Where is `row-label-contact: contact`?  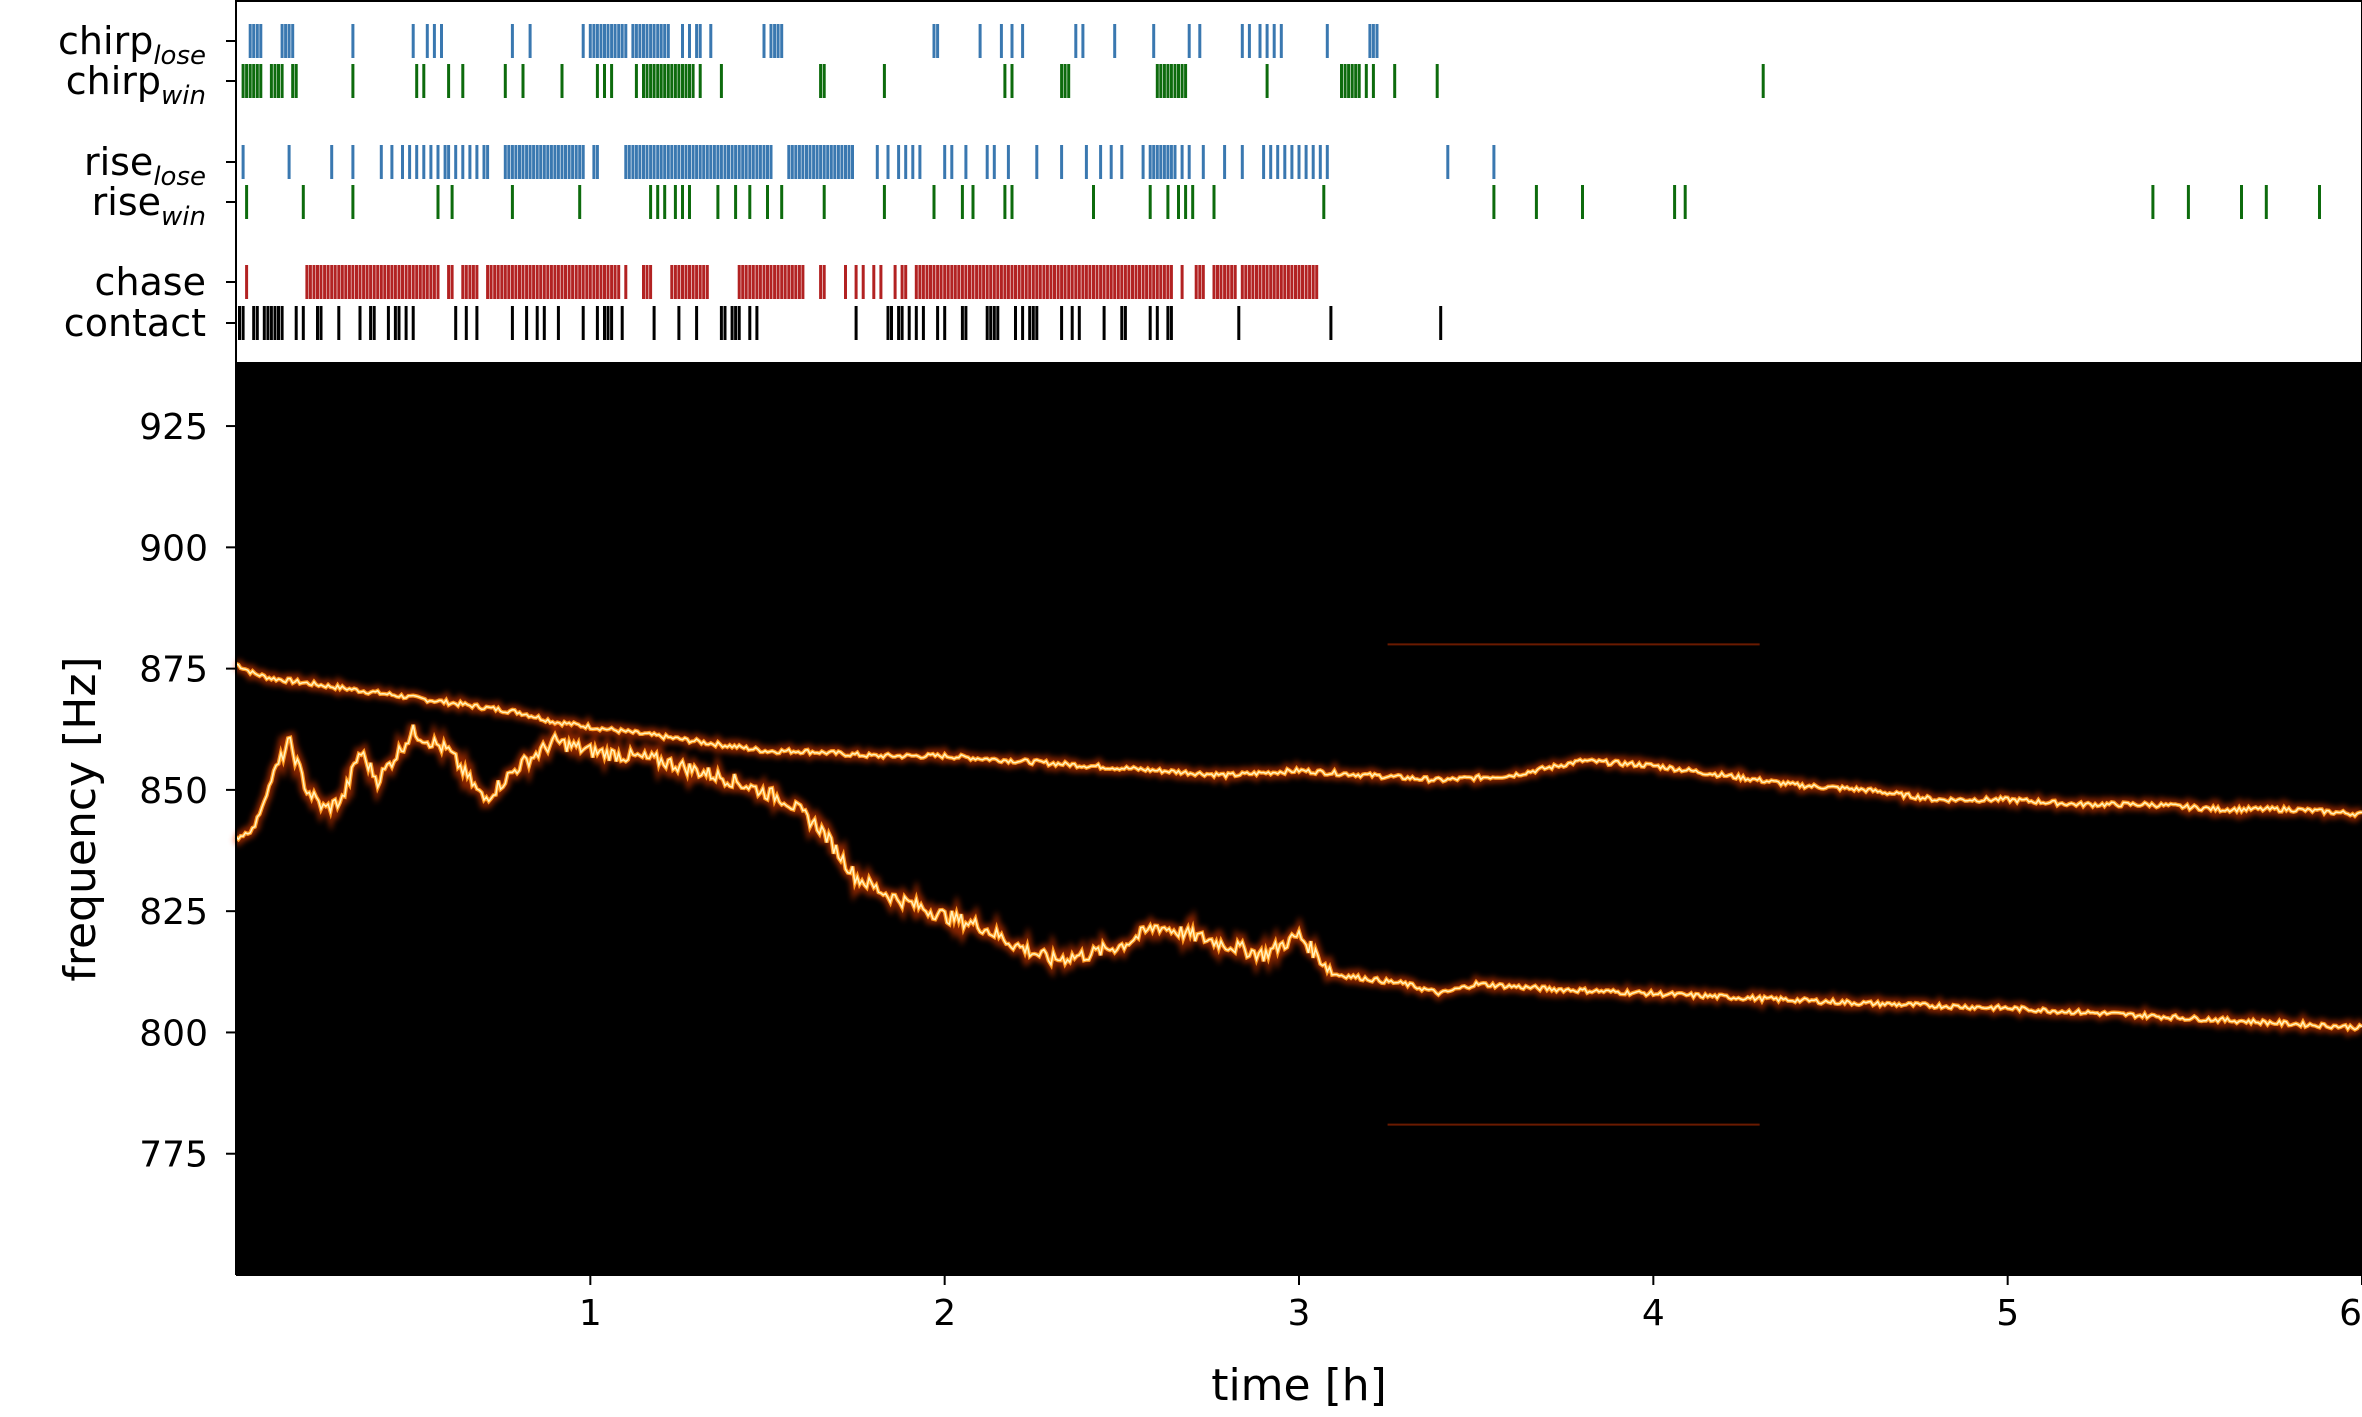
row-label-contact: contact is located at coordinates (135, 323).